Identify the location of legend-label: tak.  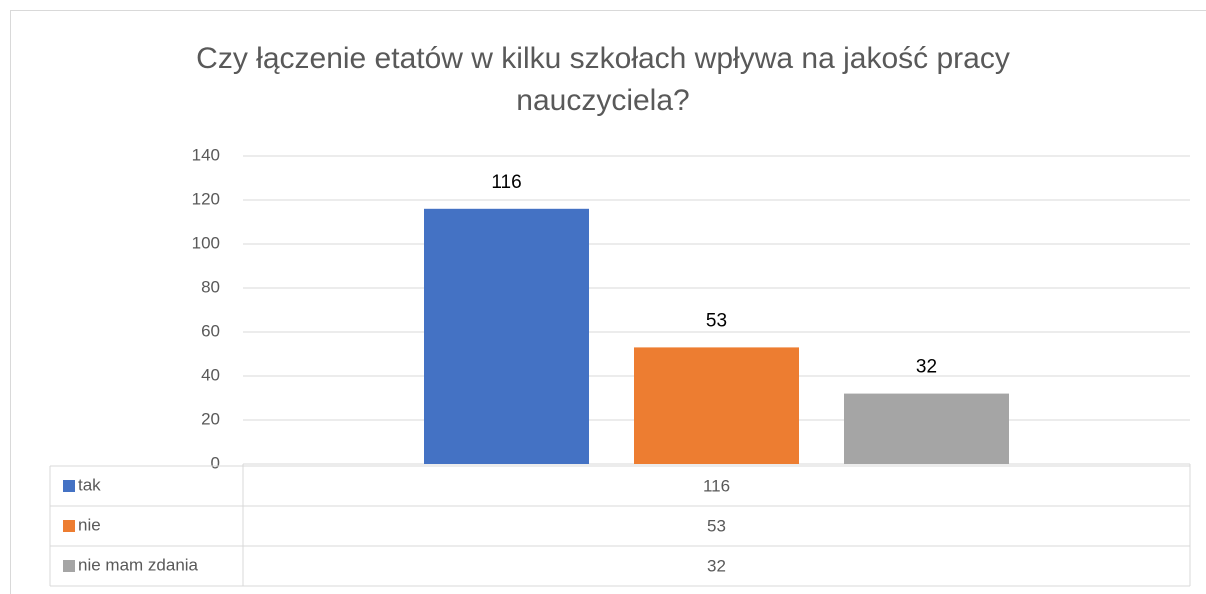
(89, 484).